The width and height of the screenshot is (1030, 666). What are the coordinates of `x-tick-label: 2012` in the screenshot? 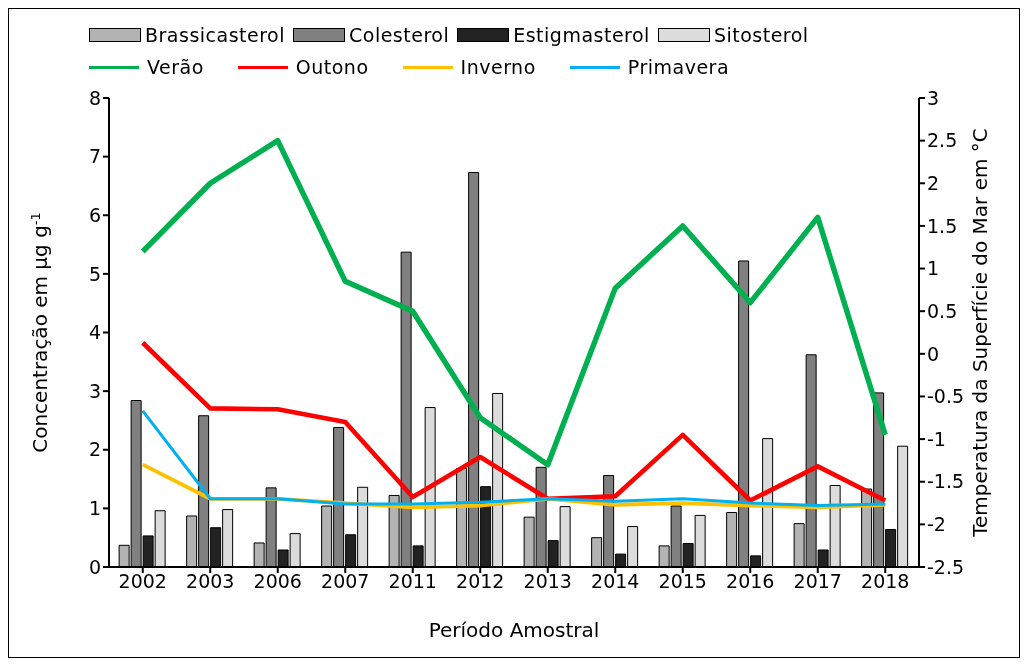 It's located at (480, 581).